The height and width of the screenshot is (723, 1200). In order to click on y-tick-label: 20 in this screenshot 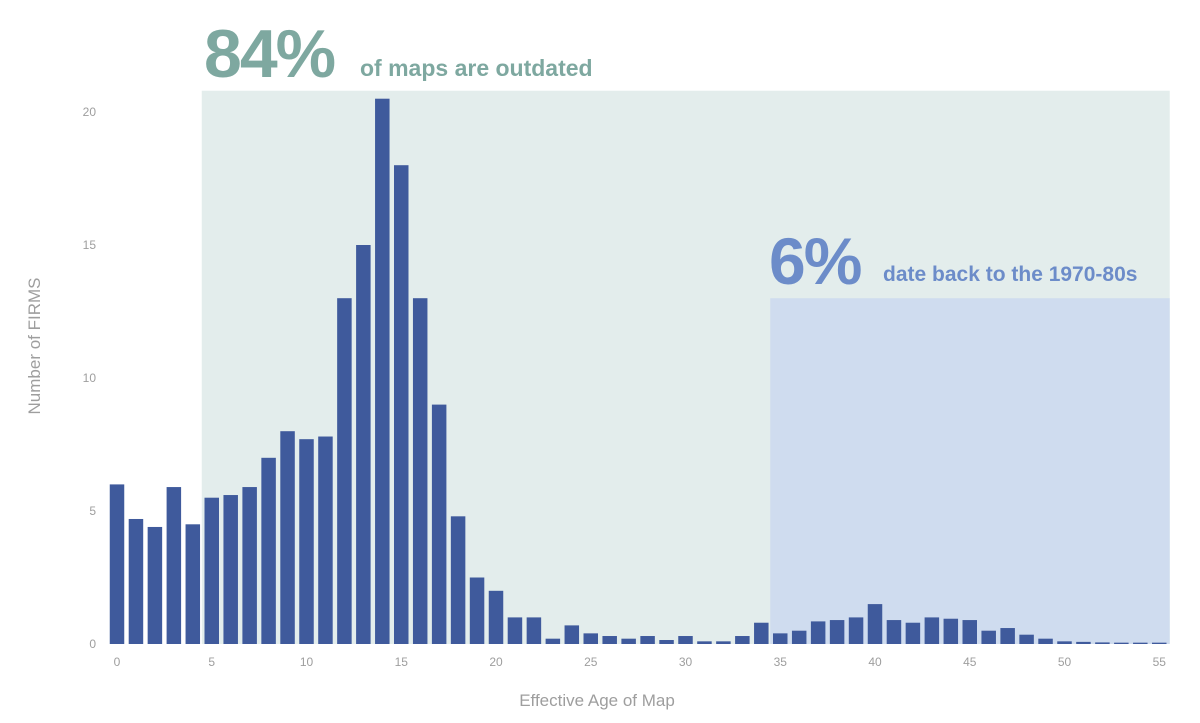, I will do `click(90, 112)`.